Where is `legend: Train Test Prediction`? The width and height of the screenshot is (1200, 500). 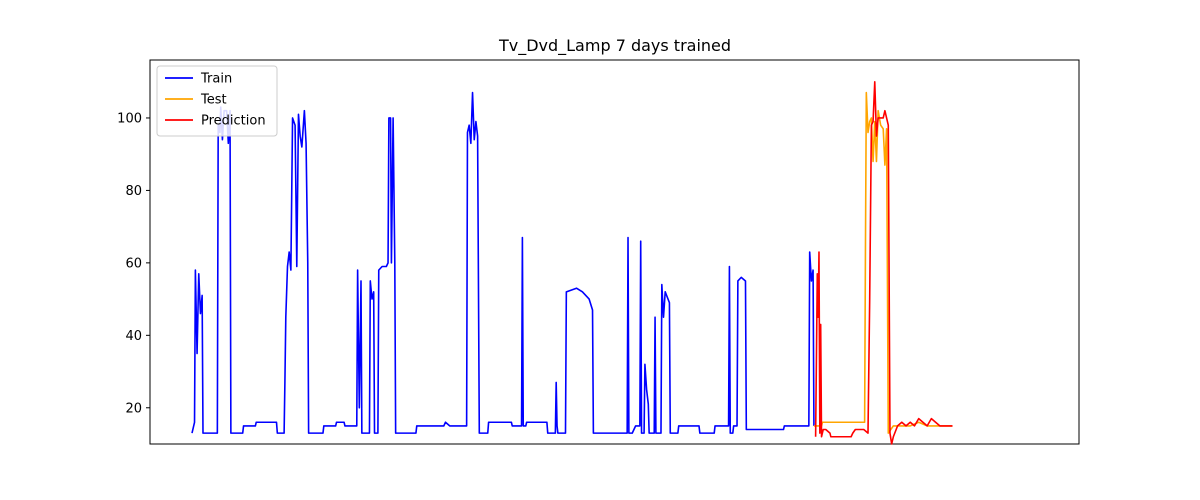
legend: Train Test Prediction is located at coordinates (217, 101).